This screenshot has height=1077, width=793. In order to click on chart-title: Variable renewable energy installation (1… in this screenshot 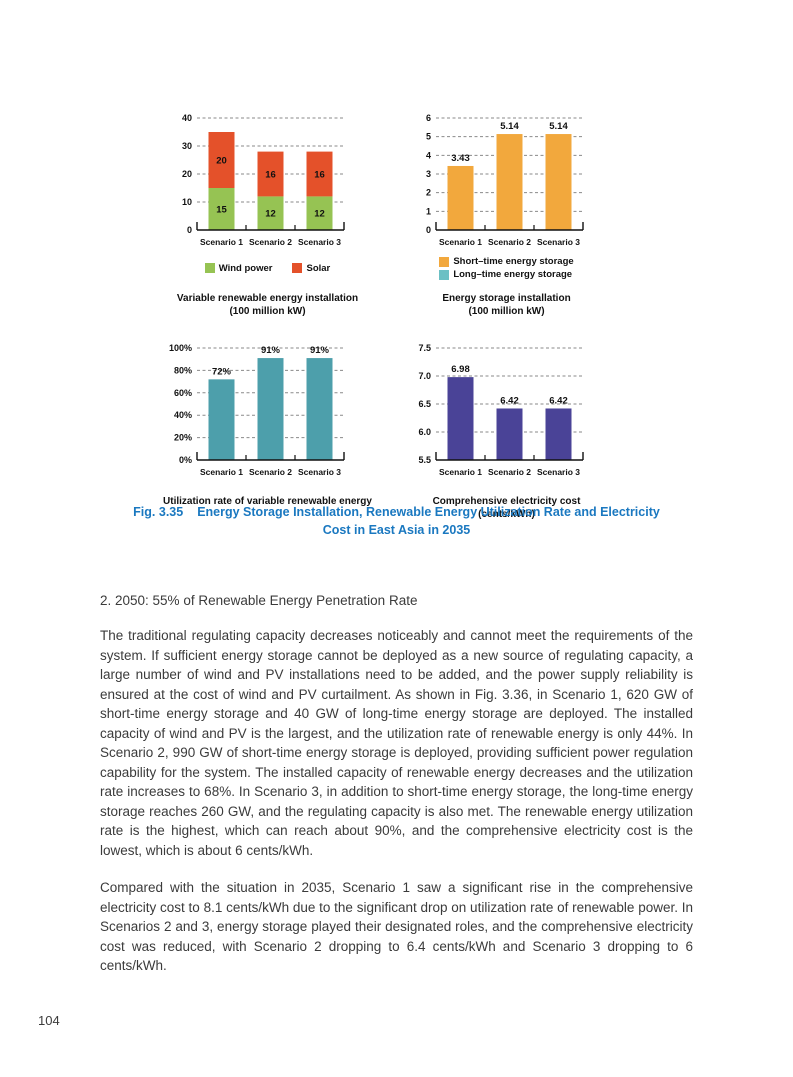, I will do `click(267, 305)`.